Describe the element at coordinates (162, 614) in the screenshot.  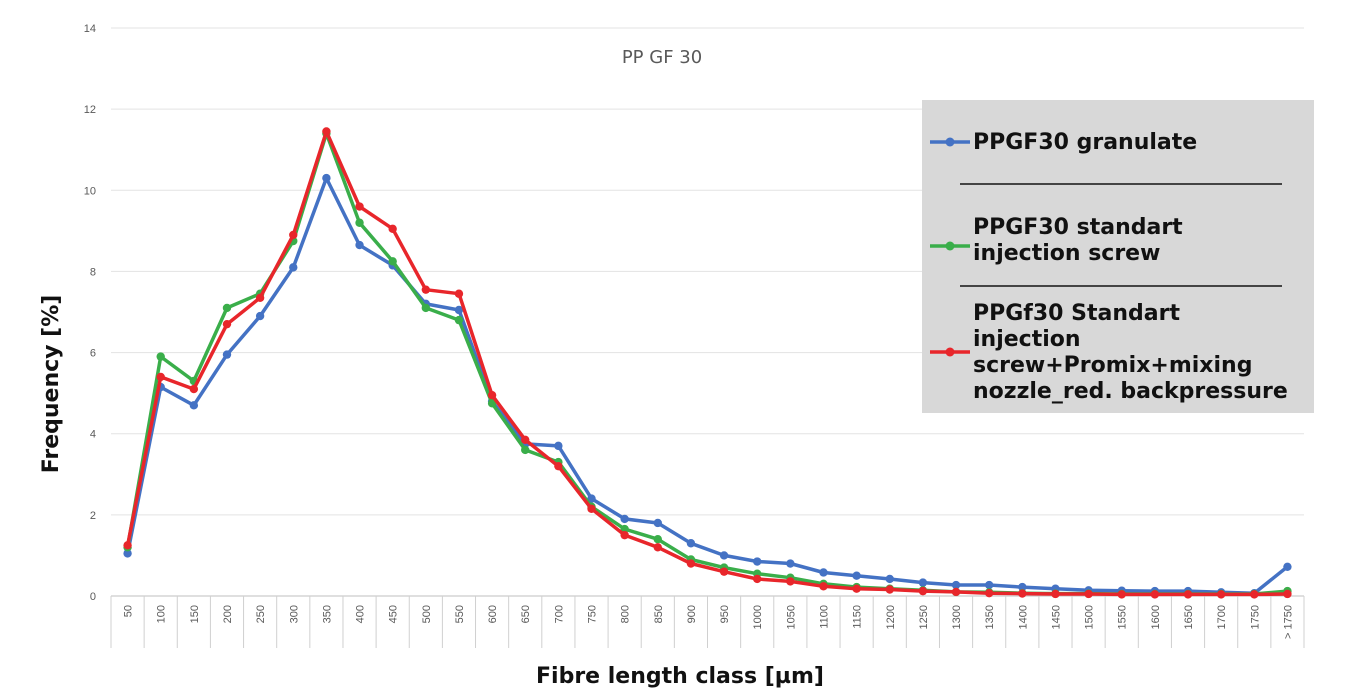
I see `x-tick-label: 100` at that location.